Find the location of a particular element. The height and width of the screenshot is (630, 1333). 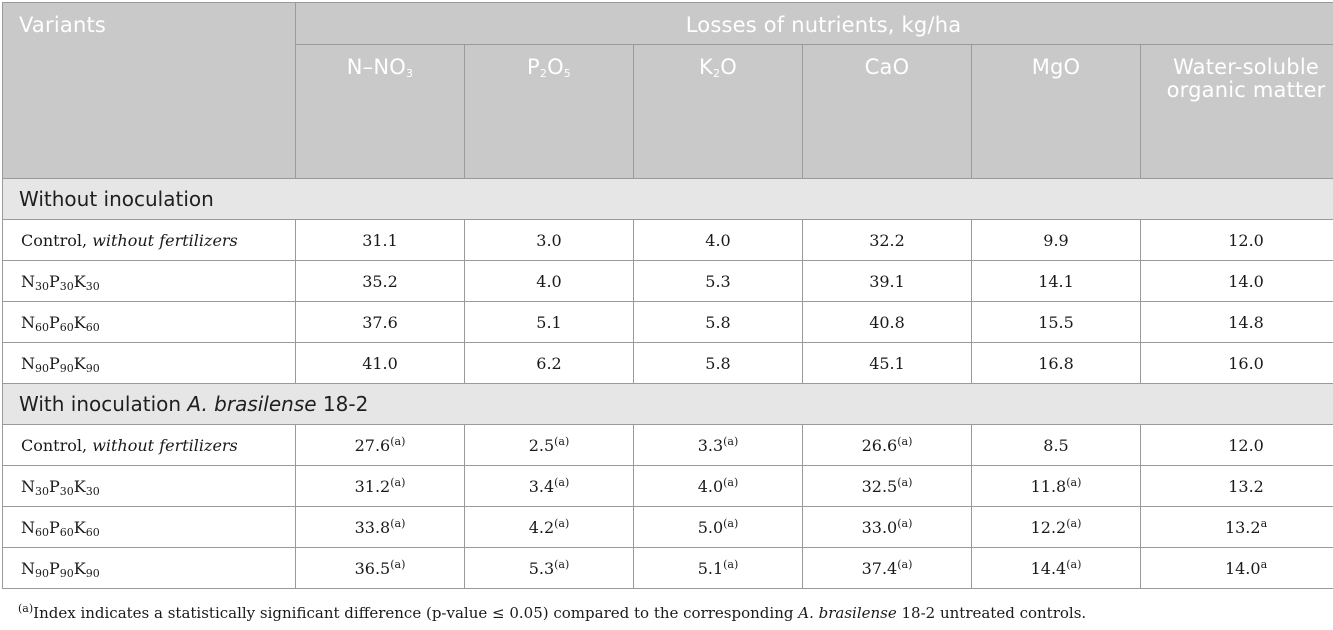

cell-nno3: 33.8(a) is located at coordinates (380, 527).